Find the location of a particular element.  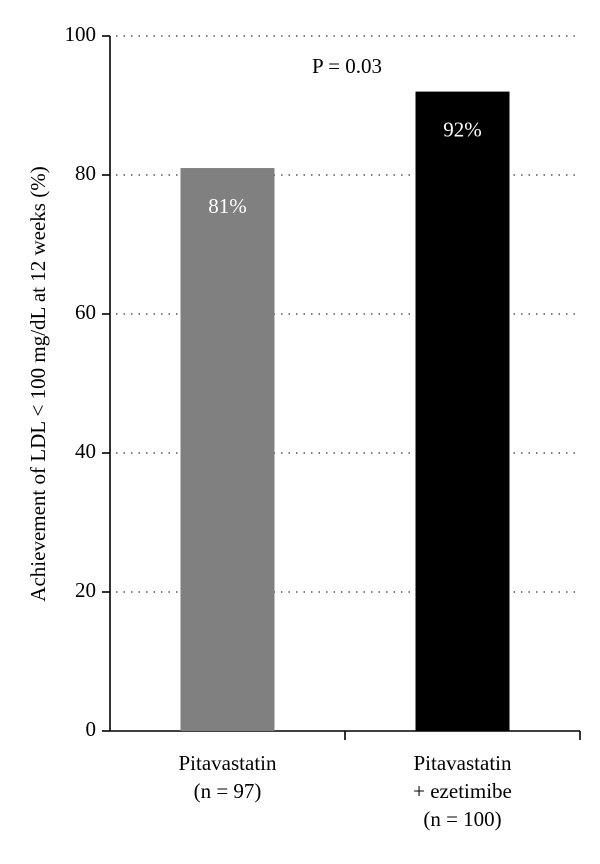

y-tick-label: 40 is located at coordinates (85, 451).